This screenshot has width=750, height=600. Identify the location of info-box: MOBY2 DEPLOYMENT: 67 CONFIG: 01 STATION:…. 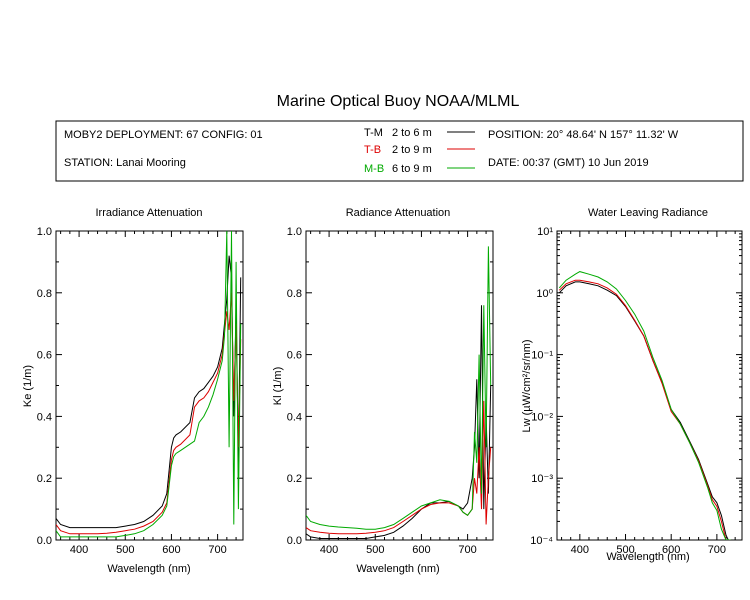
(399, 151).